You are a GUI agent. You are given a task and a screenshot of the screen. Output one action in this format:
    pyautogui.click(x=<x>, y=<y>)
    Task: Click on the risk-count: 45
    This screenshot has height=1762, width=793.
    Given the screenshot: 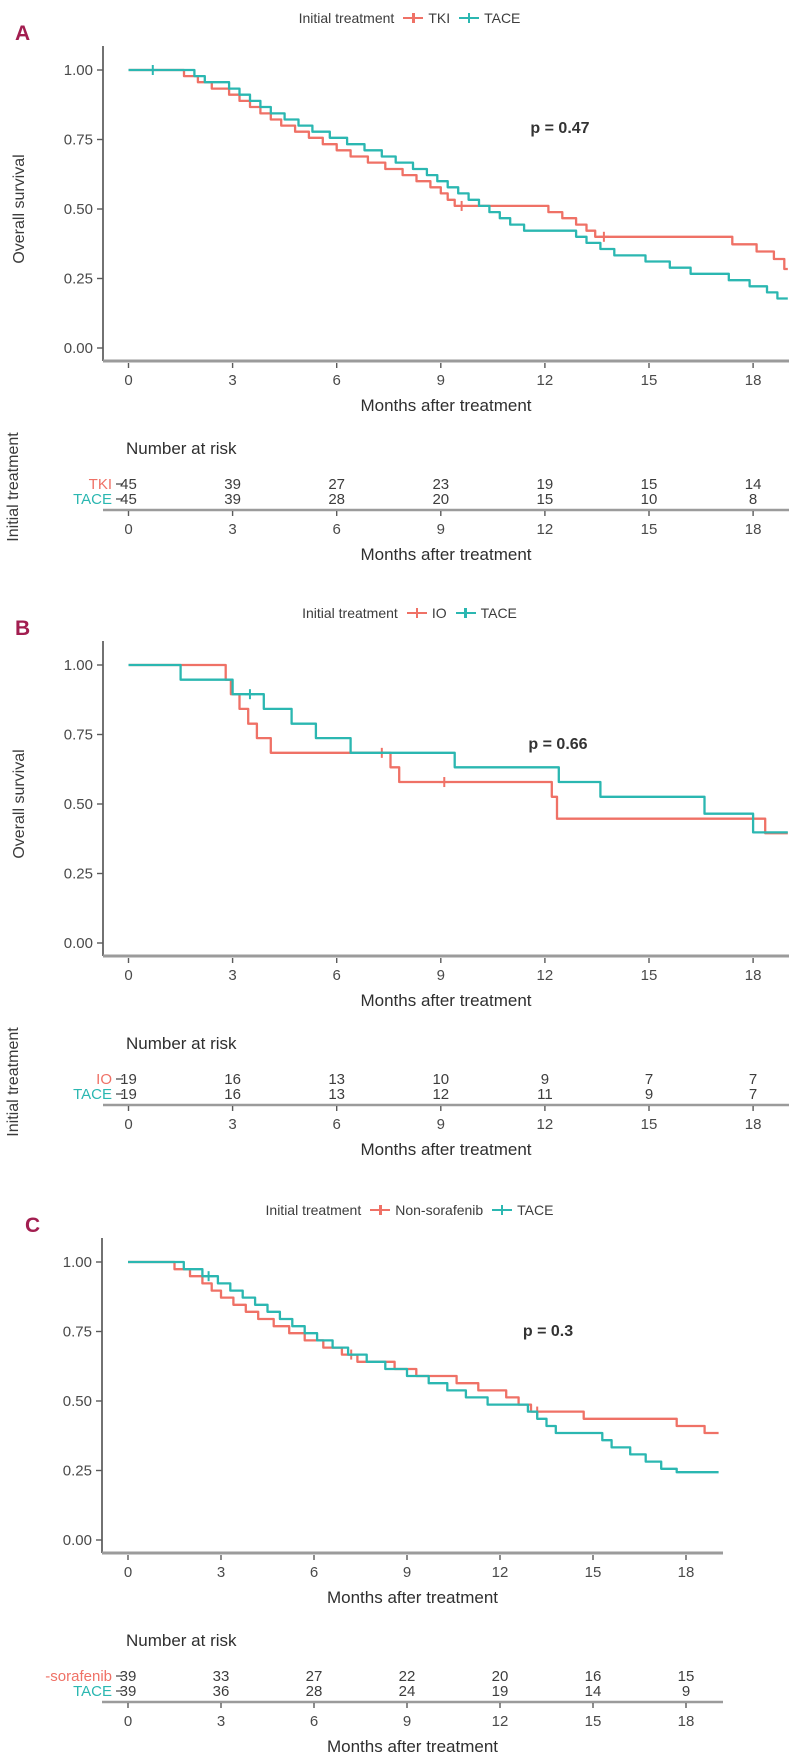 What is the action you would take?
    pyautogui.click(x=128, y=484)
    